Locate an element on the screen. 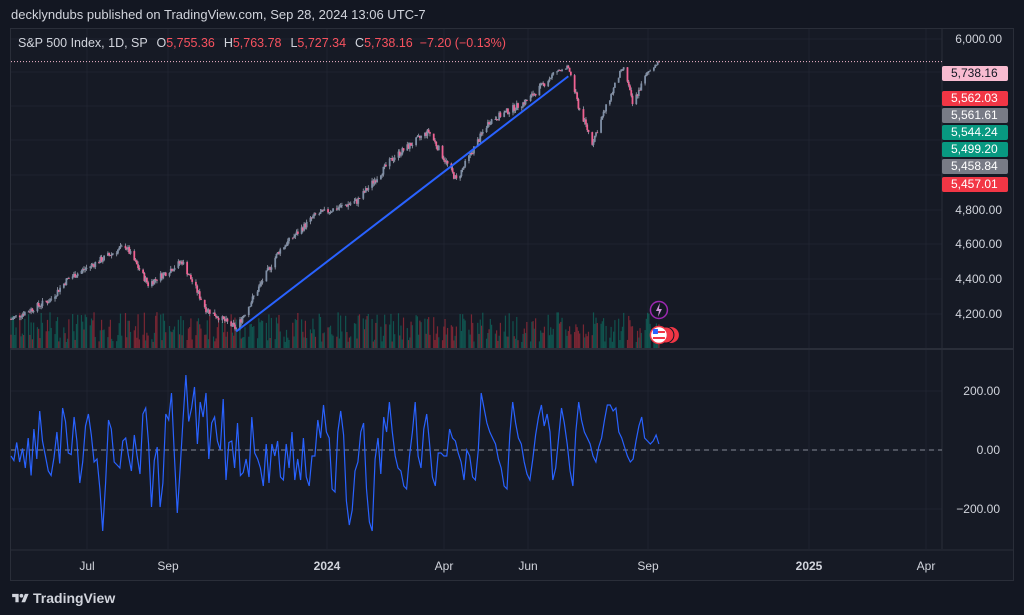 The image size is (1024, 615). us-flag-stripe is located at coordinates (658, 338).